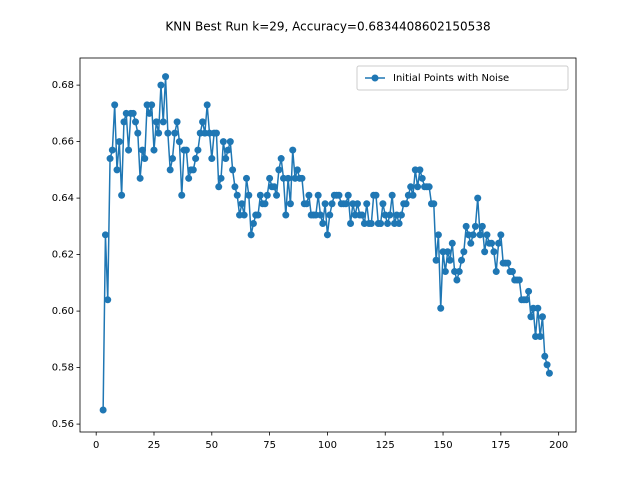 The width and height of the screenshot is (640, 480). Describe the element at coordinates (375, 78) in the screenshot. I see `legend-marker` at that location.